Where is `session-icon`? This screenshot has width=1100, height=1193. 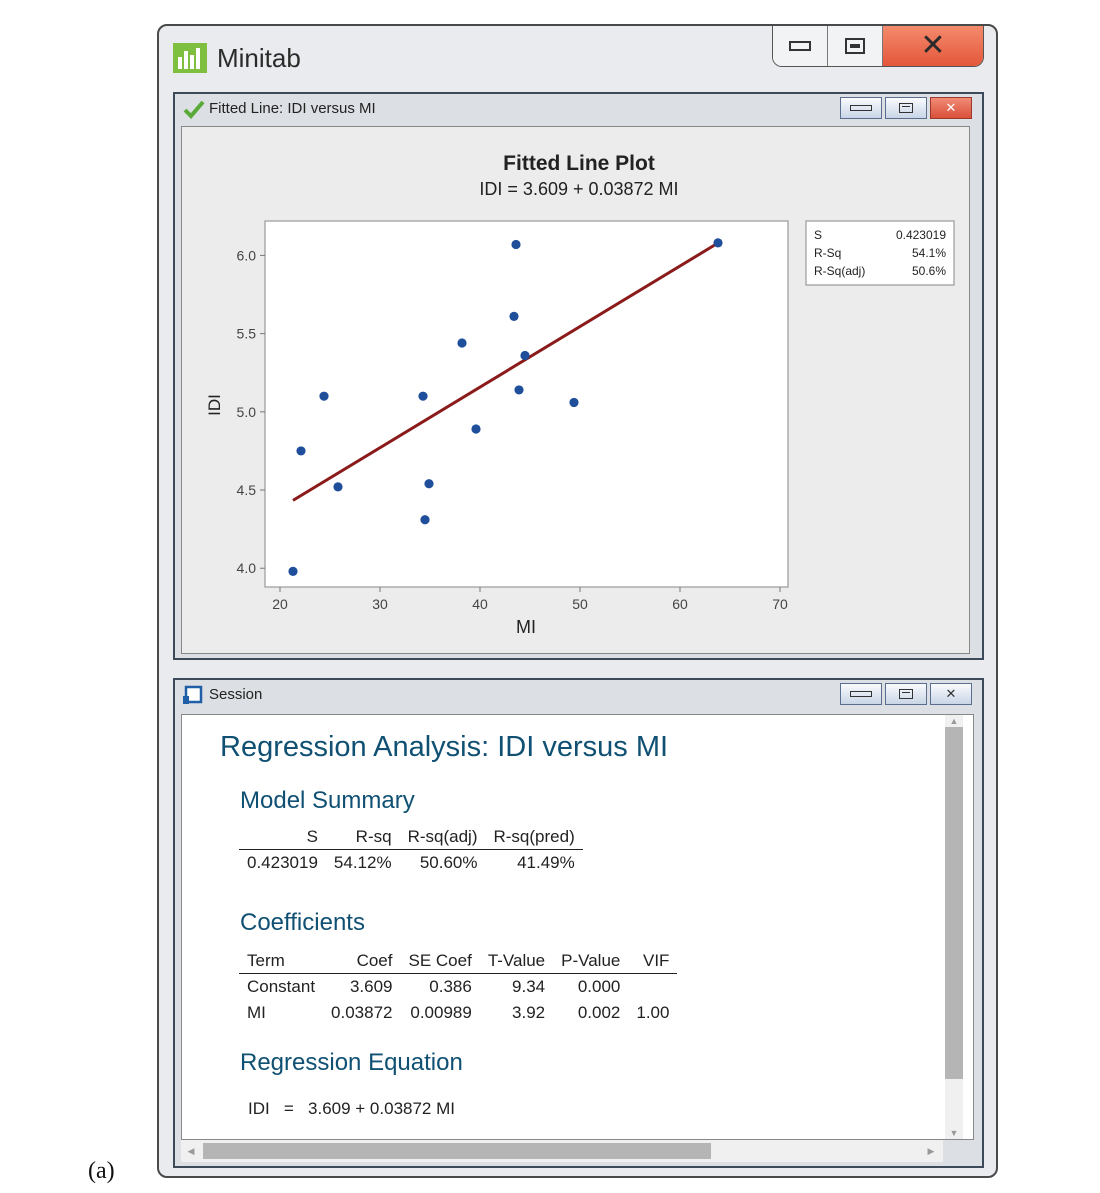
session-icon is located at coordinates (193, 694).